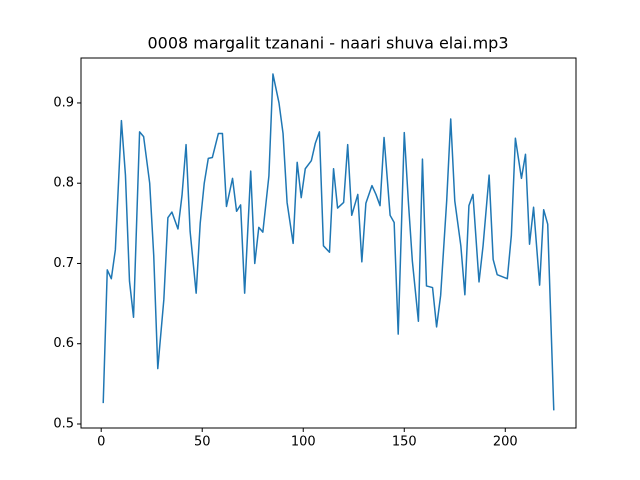 The height and width of the screenshot is (480, 640). What do you see at coordinates (202, 442) in the screenshot?
I see `x-tick-label: 50` at bounding box center [202, 442].